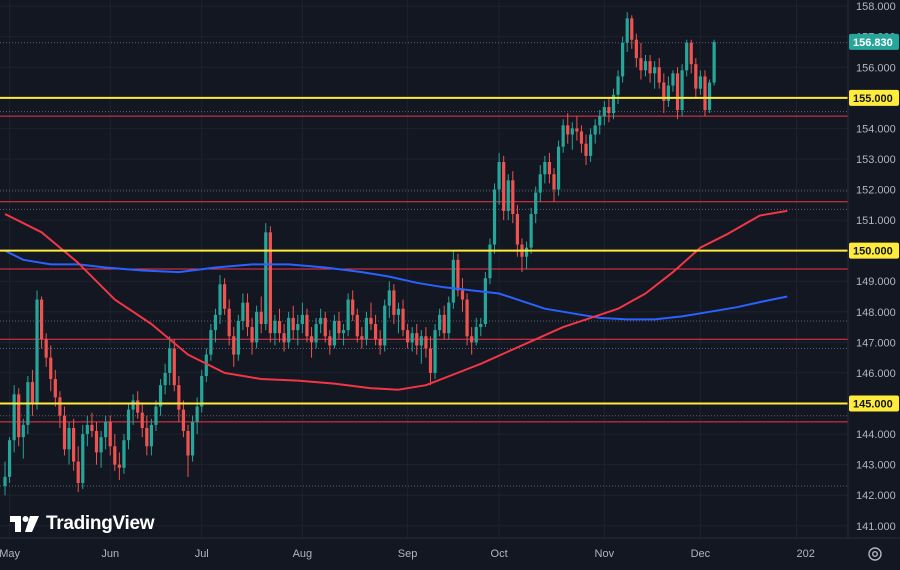 This screenshot has width=900, height=570. What do you see at coordinates (876, 527) in the screenshot?
I see `y-tick-label: 141.000` at bounding box center [876, 527].